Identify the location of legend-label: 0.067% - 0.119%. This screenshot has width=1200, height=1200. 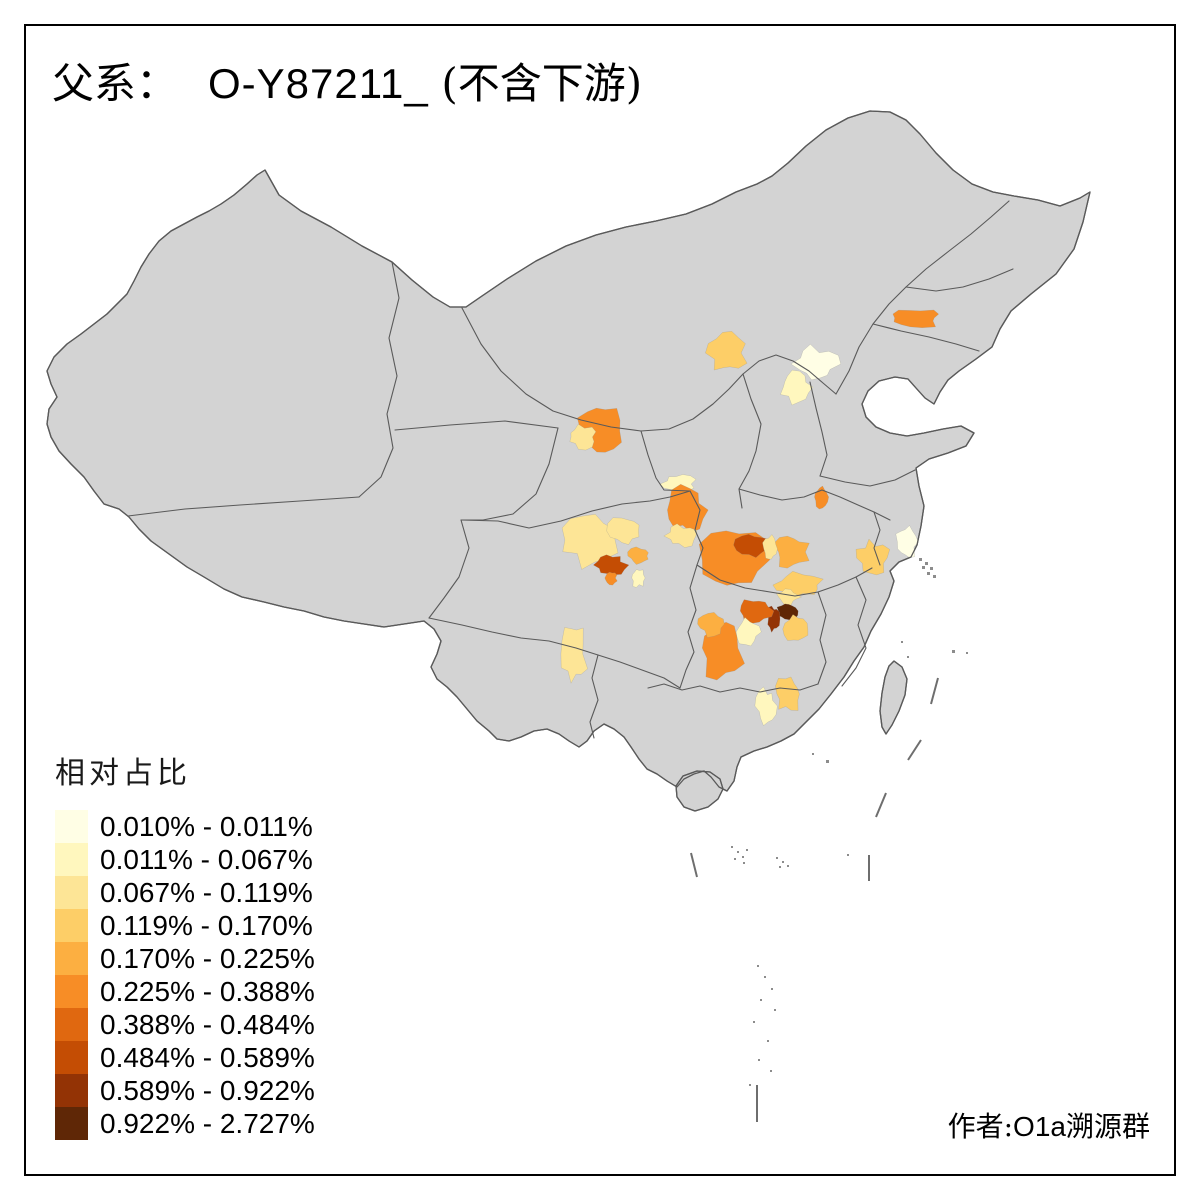
(206, 892).